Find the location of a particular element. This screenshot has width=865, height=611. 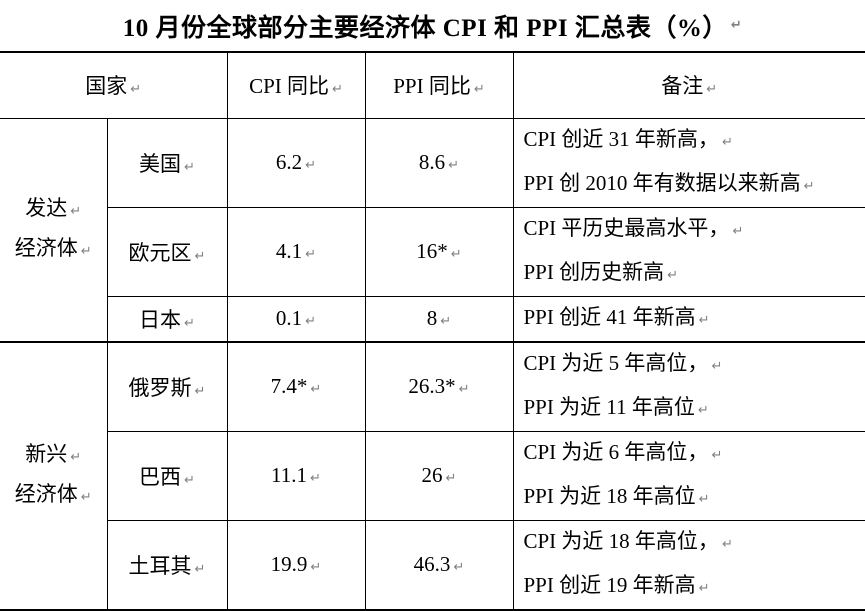

country-name: 日本 is located at coordinates (160, 320).